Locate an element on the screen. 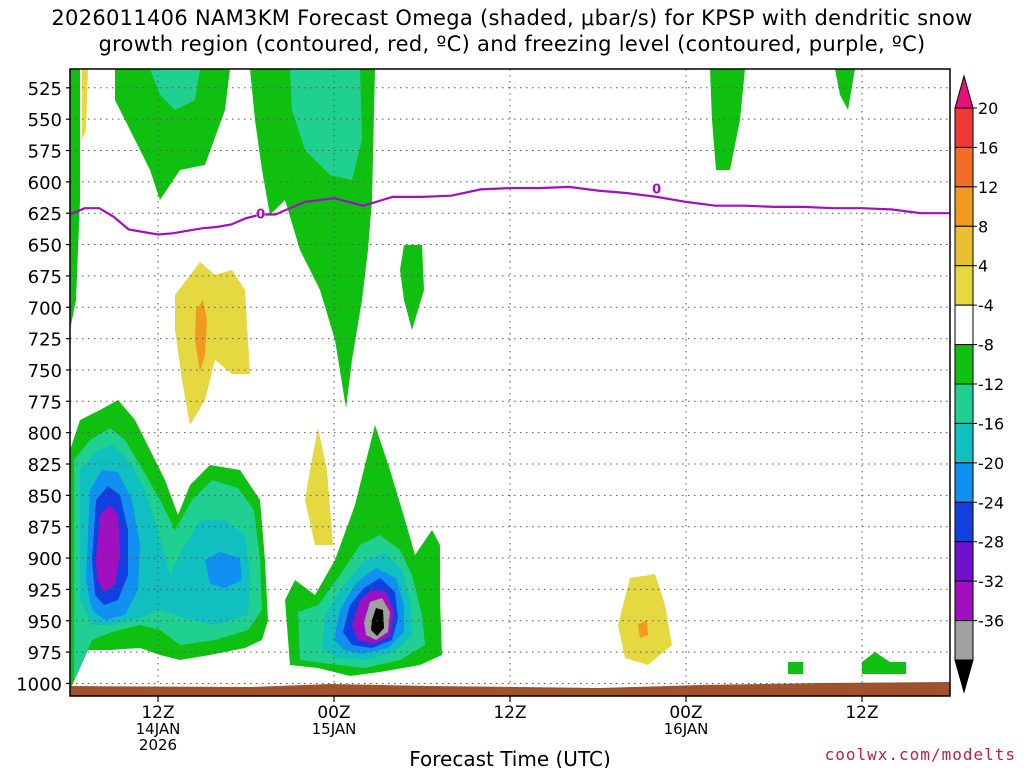 This screenshot has width=1024, height=768. y-tick-label: 575 is located at coordinates (45, 152).